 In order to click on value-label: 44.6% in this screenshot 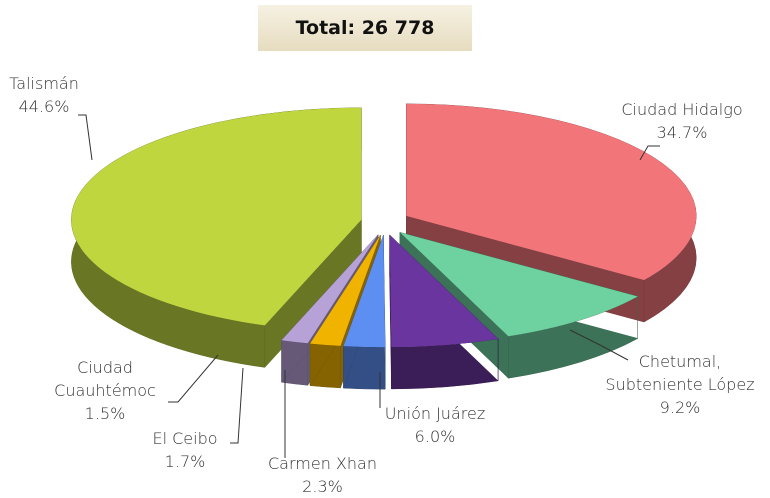, I will do `click(44, 106)`.